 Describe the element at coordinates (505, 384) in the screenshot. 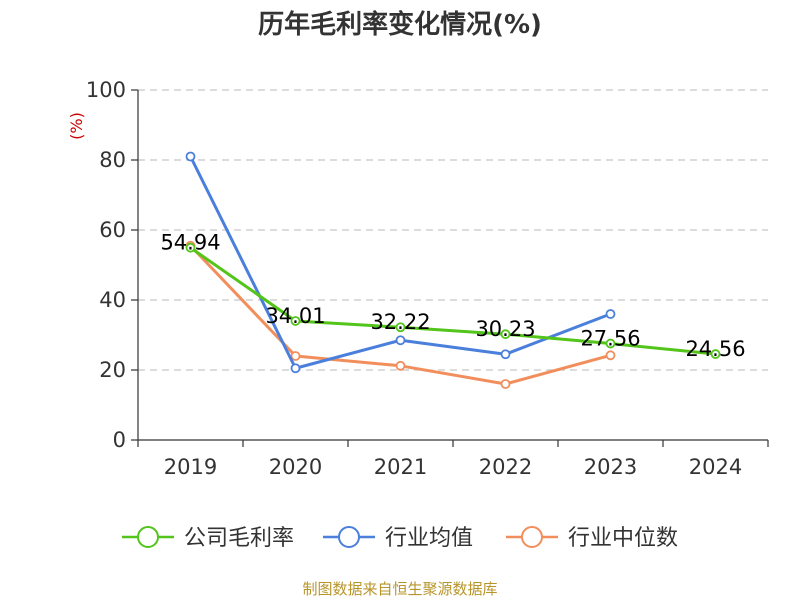

I see `series-3-point-2022` at that location.